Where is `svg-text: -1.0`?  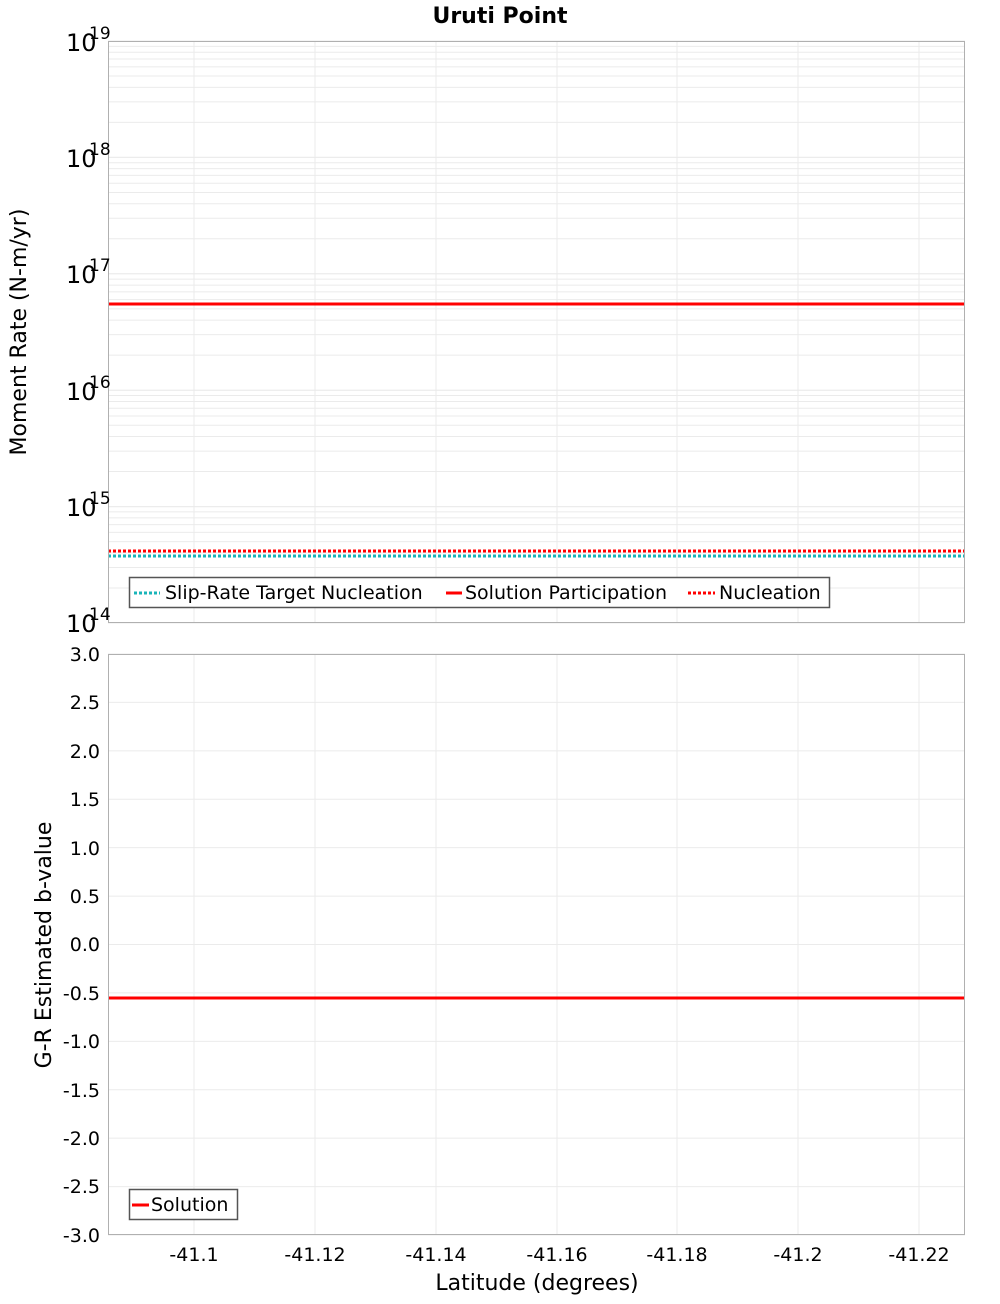 svg-text: -1.0 is located at coordinates (81, 1042).